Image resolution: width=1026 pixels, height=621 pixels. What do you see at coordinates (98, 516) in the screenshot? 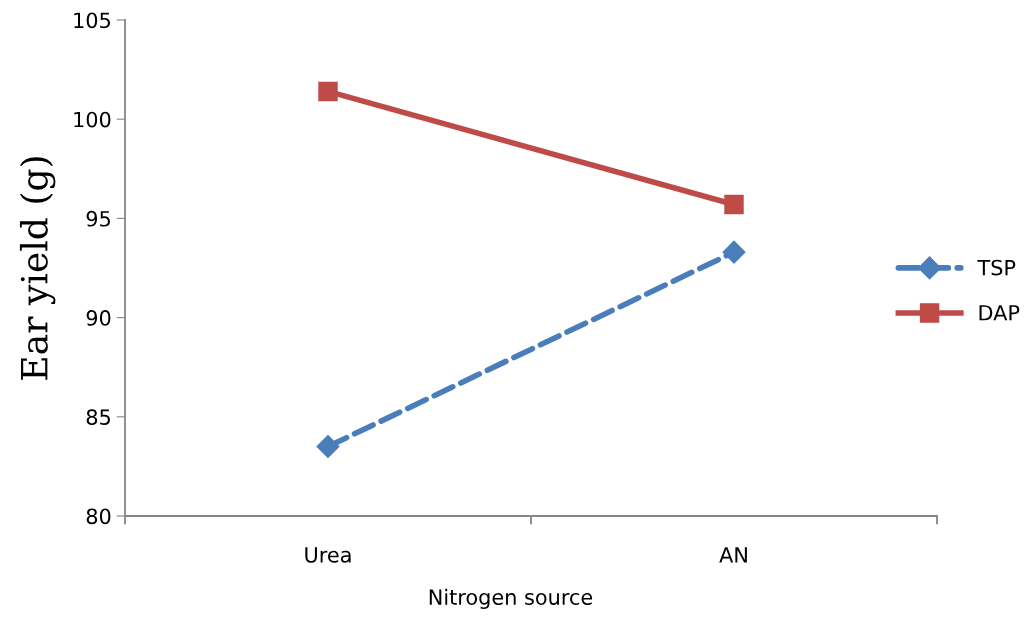
I see `y-tick-label: 80` at bounding box center [98, 516].